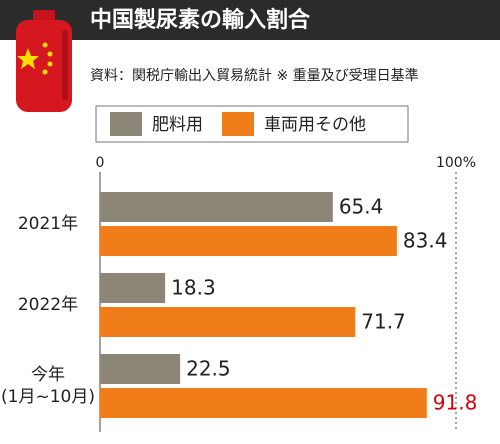  I want to click on source-note: 資料：関税庁輸出入貿易統計 ※ 重量及び受理日基準, so click(254, 75).